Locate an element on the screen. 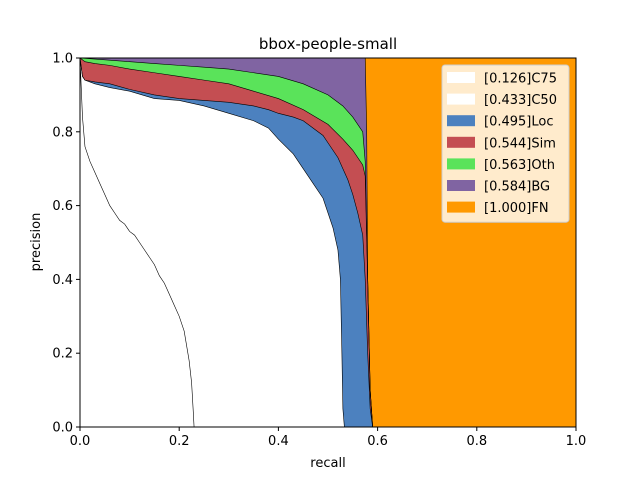  chart-title: bbox-people-small is located at coordinates (328, 44).